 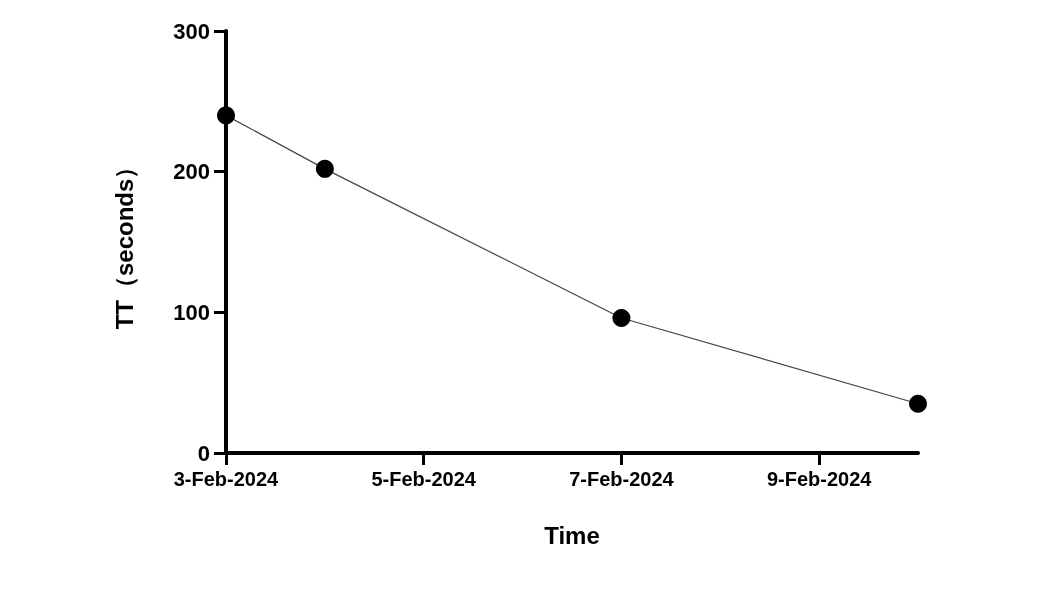 I want to click on y-tick-label: 0, so click(x=203, y=453).